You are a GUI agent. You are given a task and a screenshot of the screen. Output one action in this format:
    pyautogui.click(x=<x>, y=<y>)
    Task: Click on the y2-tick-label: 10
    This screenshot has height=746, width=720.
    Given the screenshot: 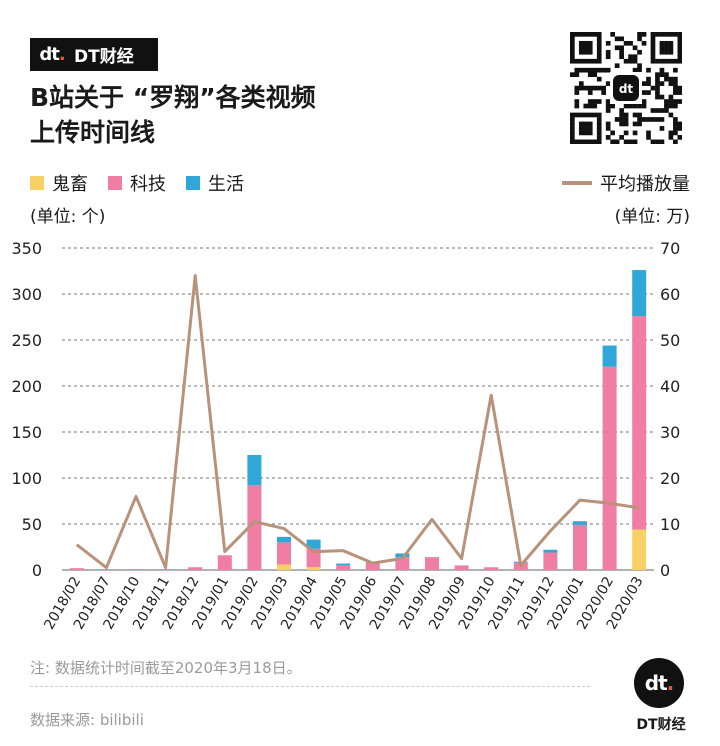 What is the action you would take?
    pyautogui.click(x=670, y=524)
    